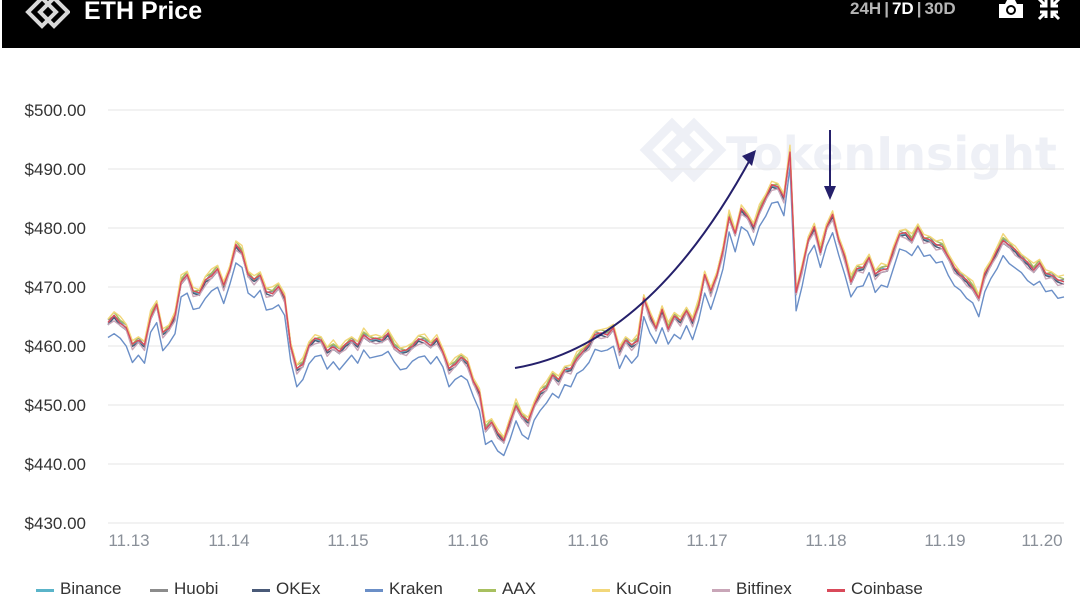 The image size is (1080, 604). Describe the element at coordinates (749, 158) in the screenshot. I see `annotation-curve-arrowhead` at that location.